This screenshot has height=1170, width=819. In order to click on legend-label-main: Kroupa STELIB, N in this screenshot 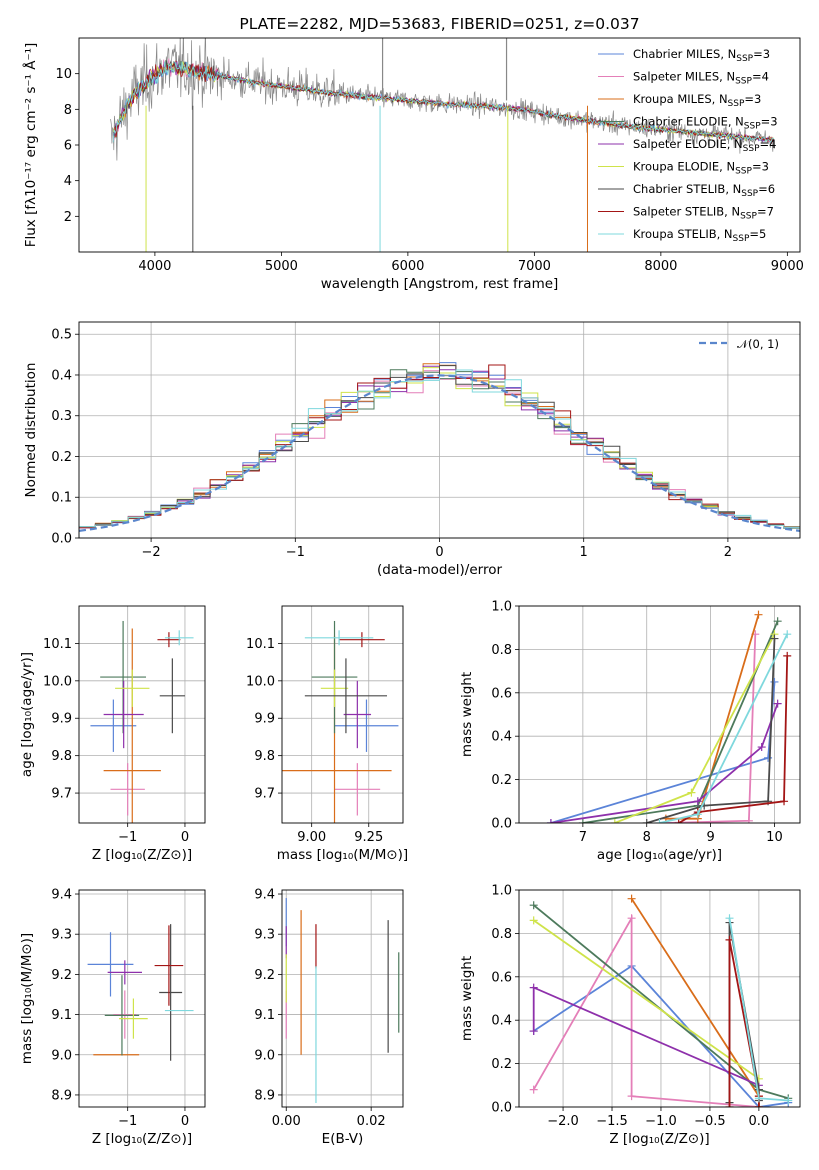, I will do `click(683, 234)`.